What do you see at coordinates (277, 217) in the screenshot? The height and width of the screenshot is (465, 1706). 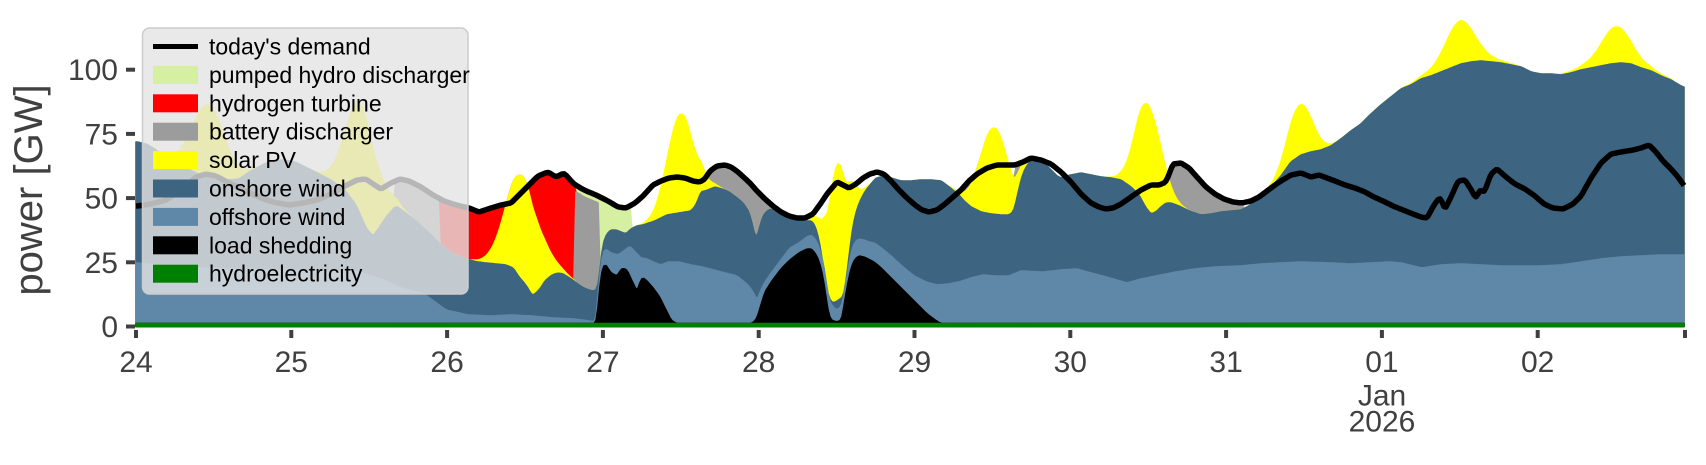 I see `svg-text: offshore wind` at bounding box center [277, 217].